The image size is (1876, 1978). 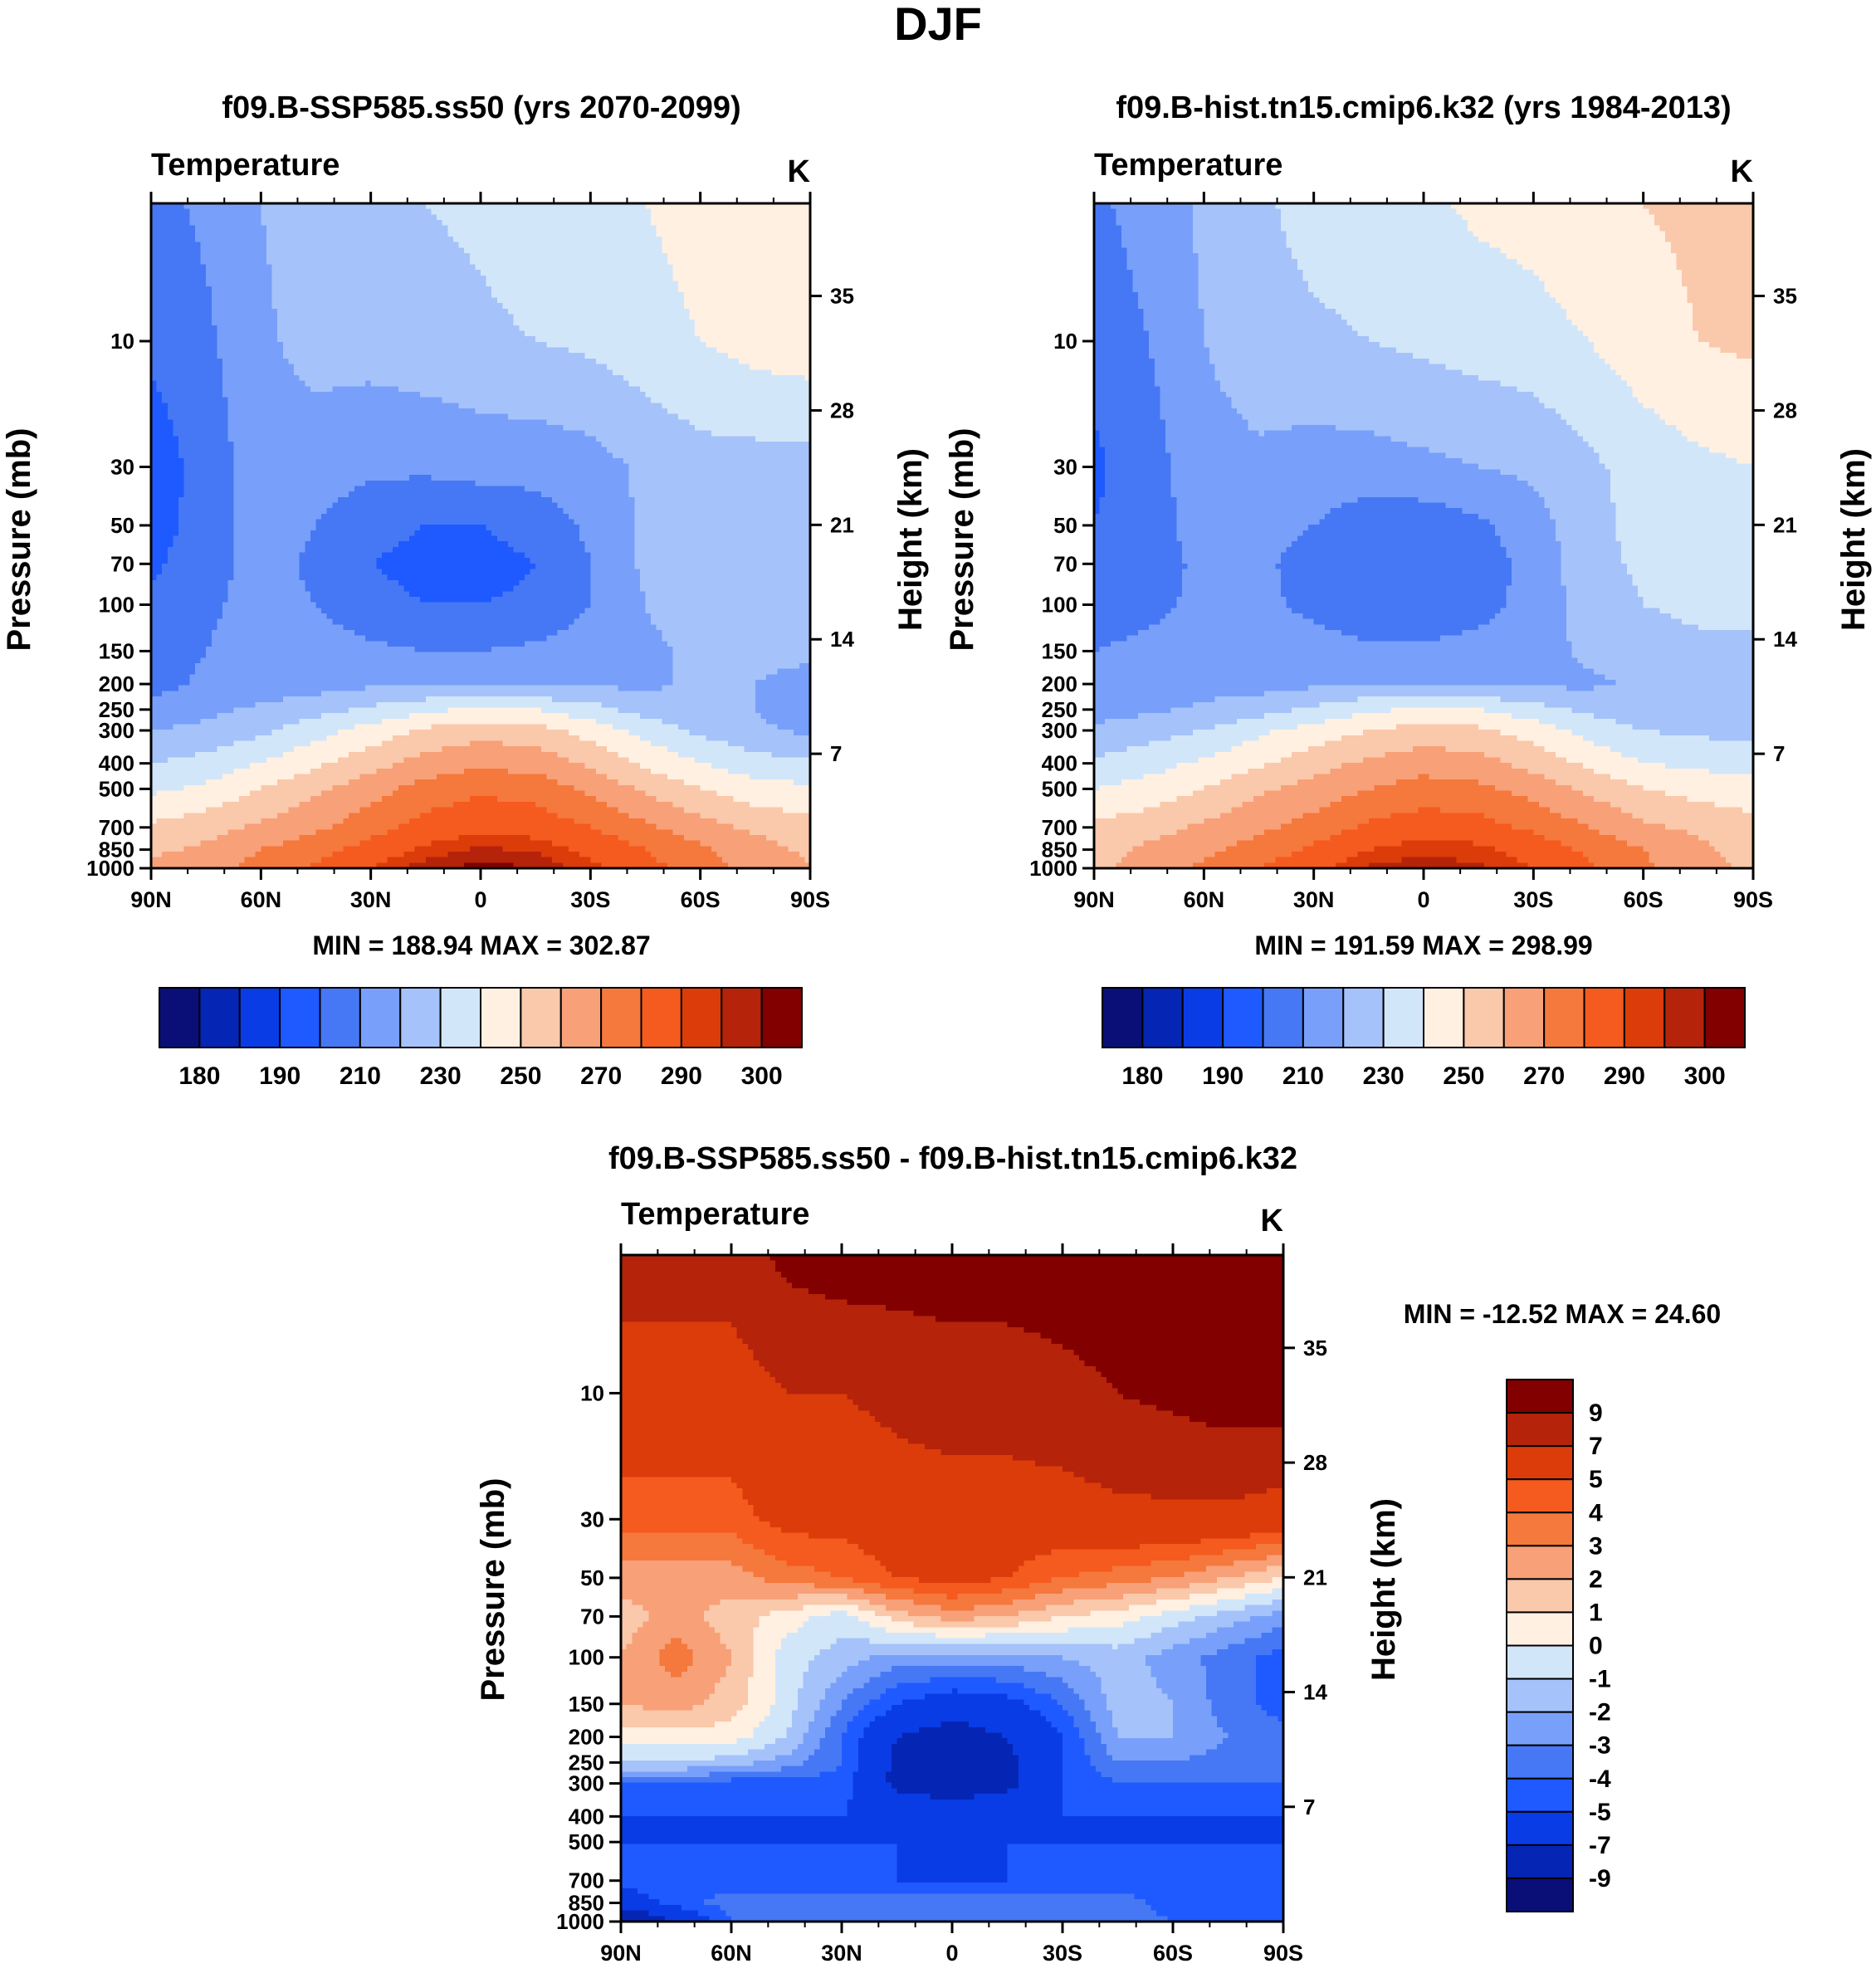 I want to click on colorbar-label: 270, so click(x=601, y=1076).